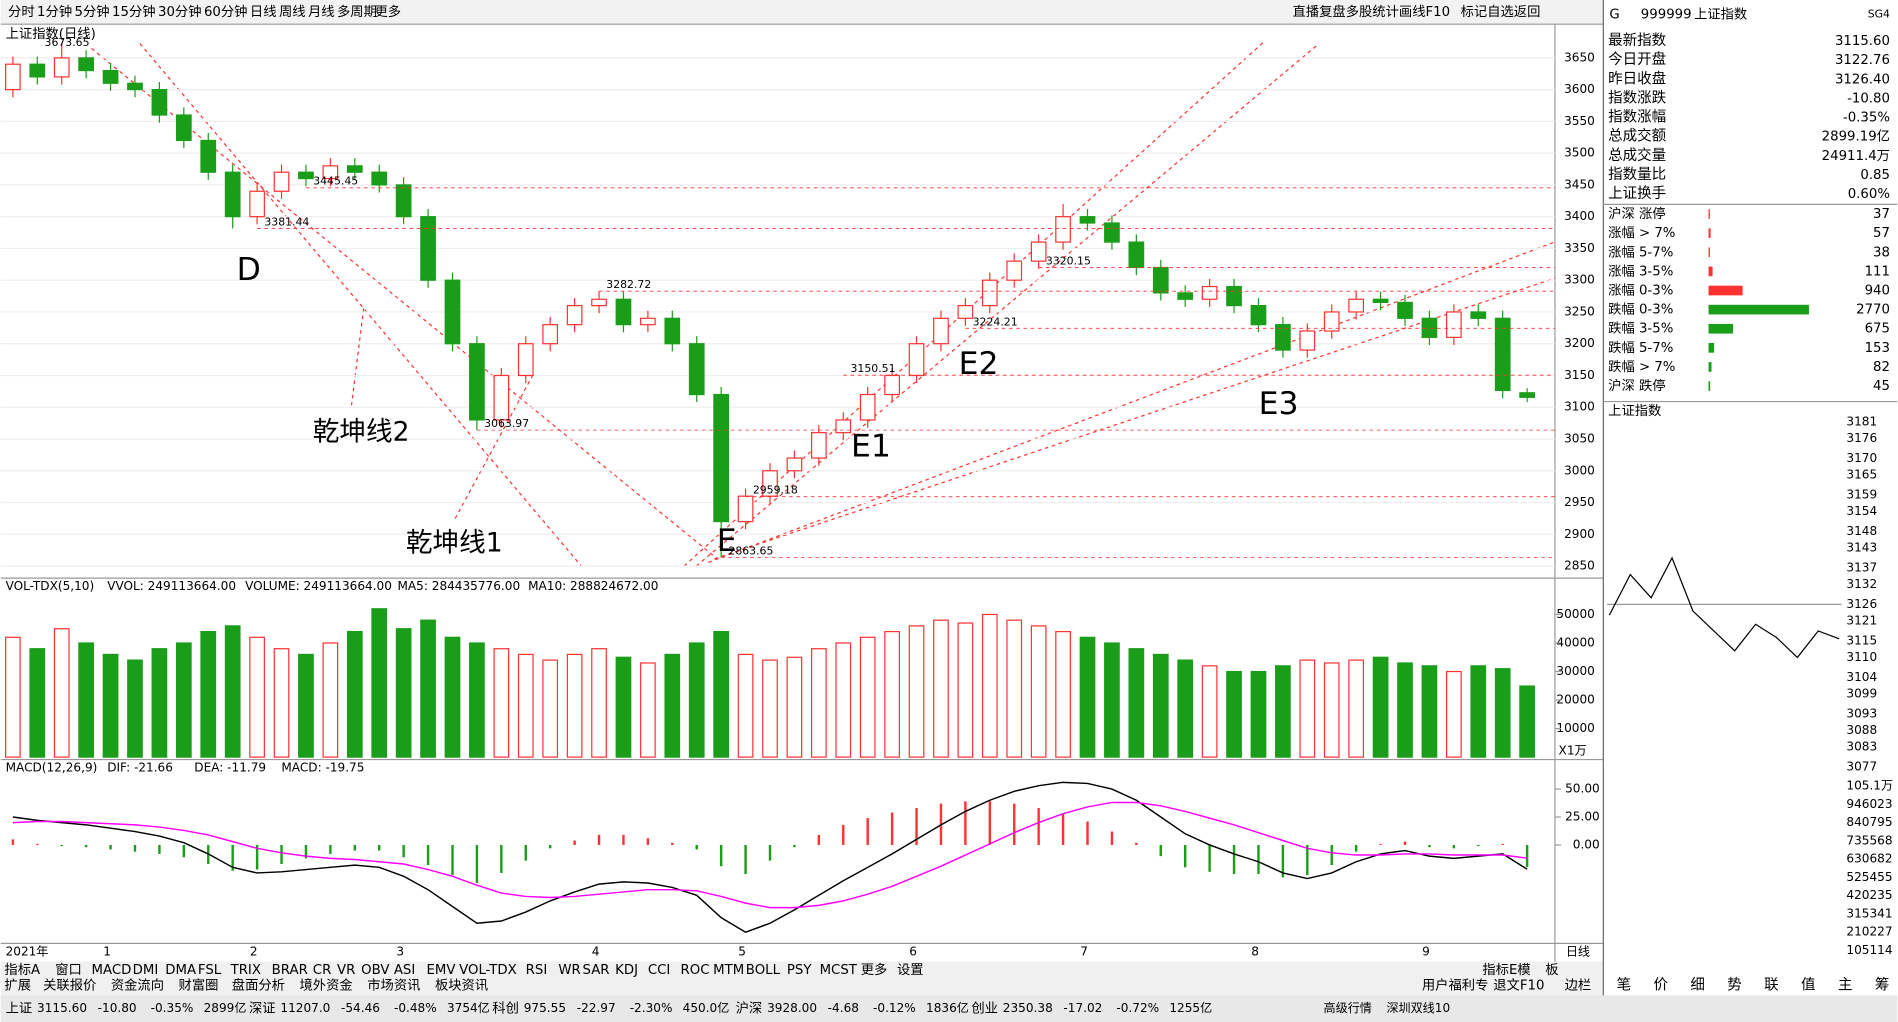 The image size is (1898, 1022). I want to click on indicator-tab: KDJ, so click(626, 970).